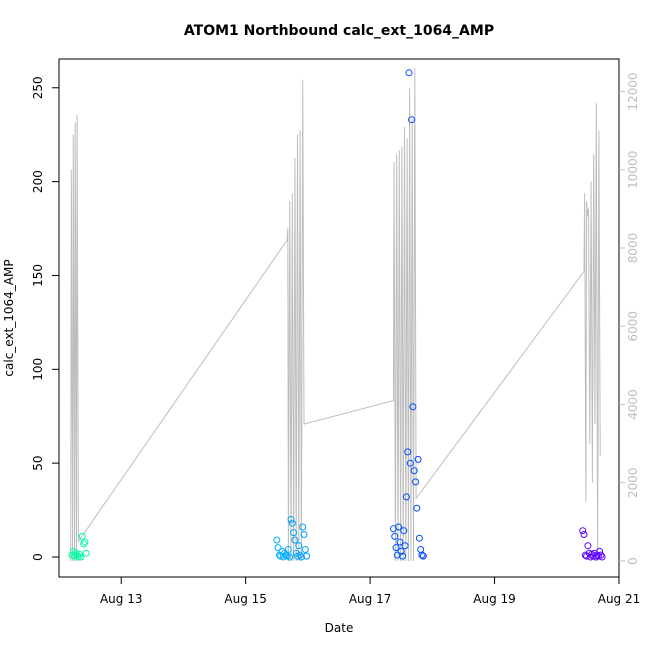  I want to click on y2-tick-label: 2000, so click(633, 482).